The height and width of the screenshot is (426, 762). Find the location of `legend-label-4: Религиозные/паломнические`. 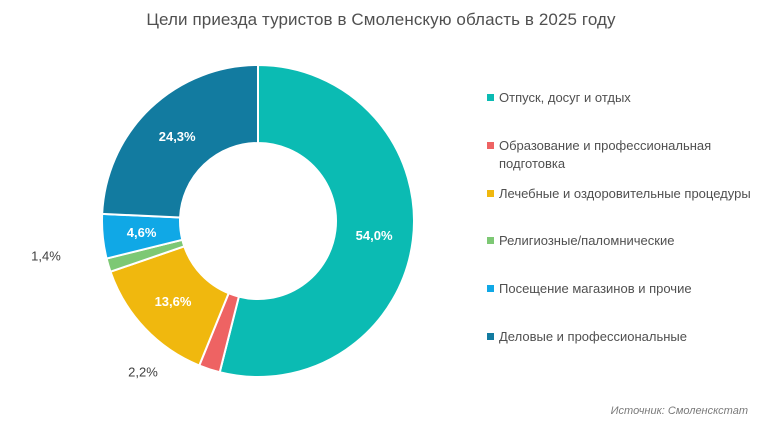

legend-label-4: Религиозные/паломнические is located at coordinates (587, 240).